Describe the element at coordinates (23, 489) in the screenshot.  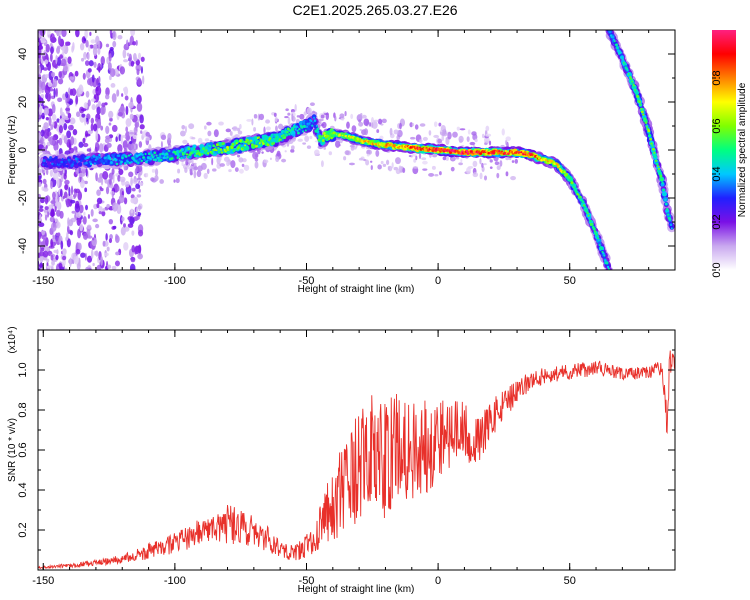
I see `y-tick-label: 0.4` at that location.